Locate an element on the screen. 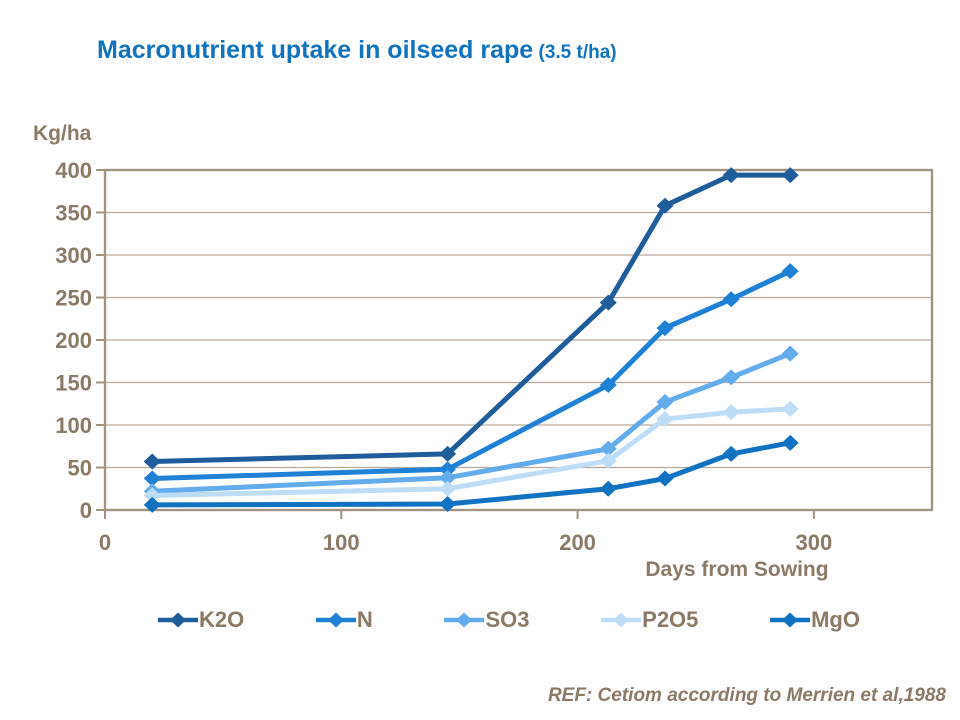  x-axis-title: Days from Sowing is located at coordinates (736, 569).